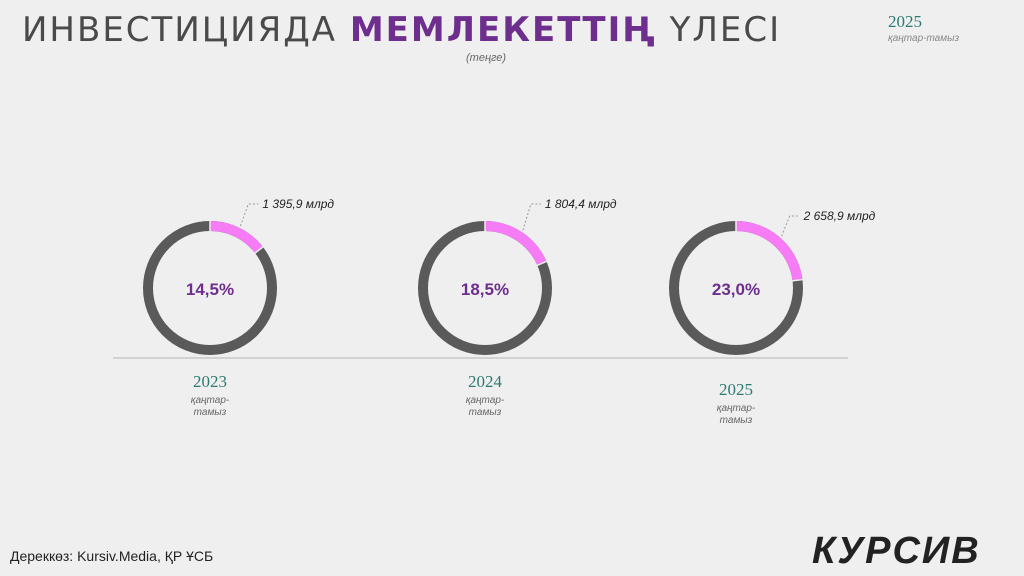 This screenshot has height=576, width=1024. Describe the element at coordinates (485, 381) in the screenshot. I see `year-label-2024: 2024` at that location.